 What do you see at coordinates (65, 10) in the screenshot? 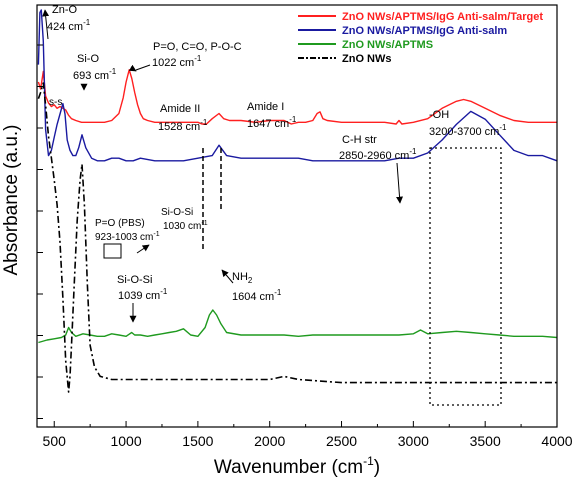
I see `annotation-zno-label: Zn-O` at bounding box center [65, 10].